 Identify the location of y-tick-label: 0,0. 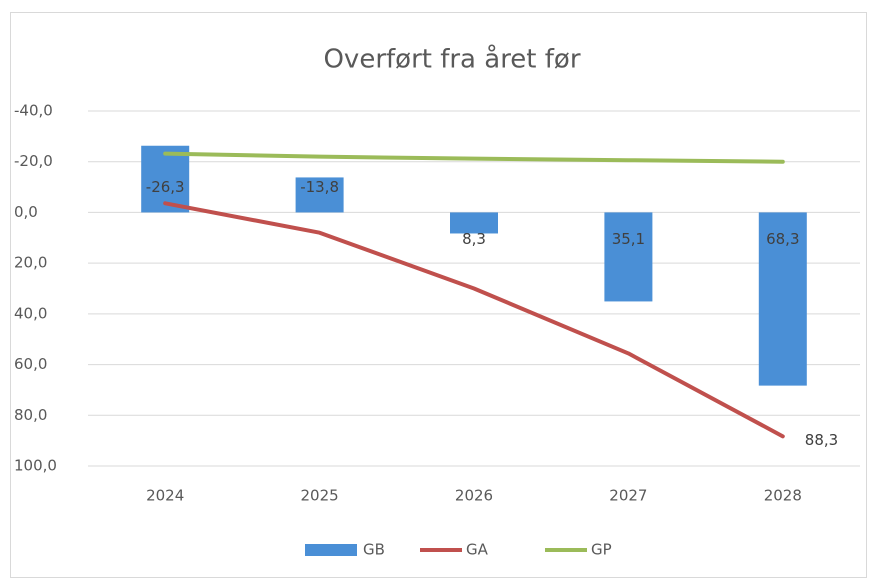
(26, 212).